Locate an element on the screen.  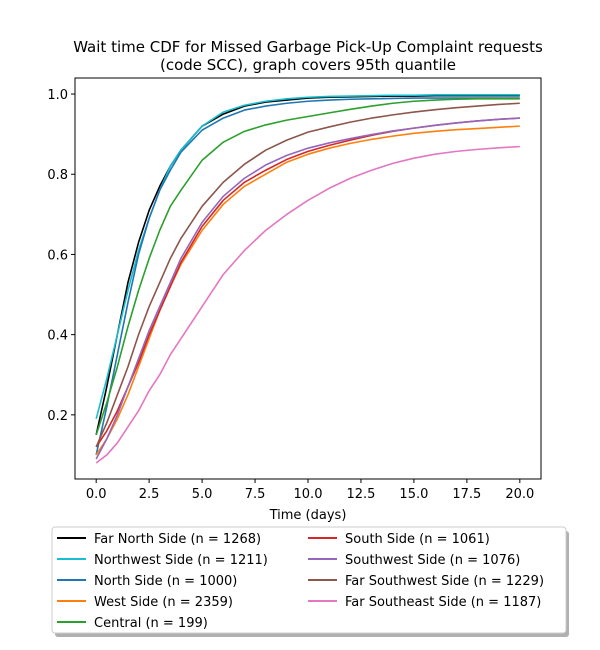
y-tick-label: 0.4 is located at coordinates (57, 336).